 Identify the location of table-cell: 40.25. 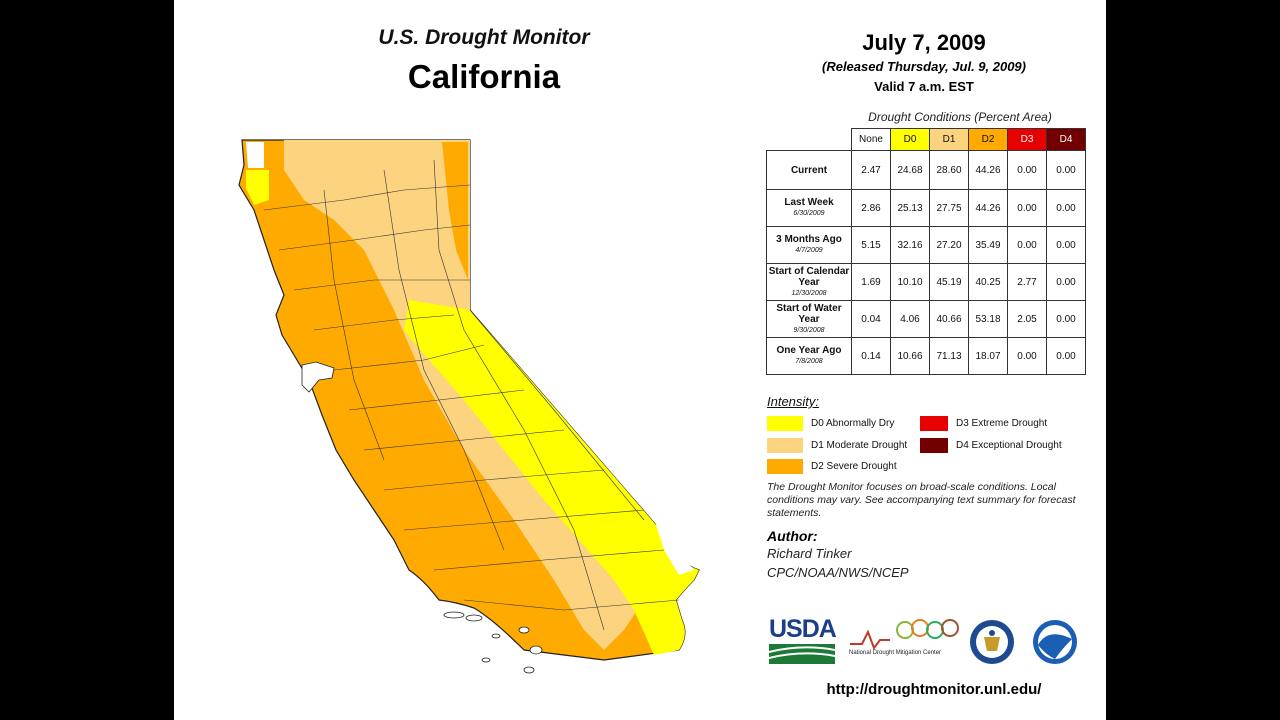
(988, 282).